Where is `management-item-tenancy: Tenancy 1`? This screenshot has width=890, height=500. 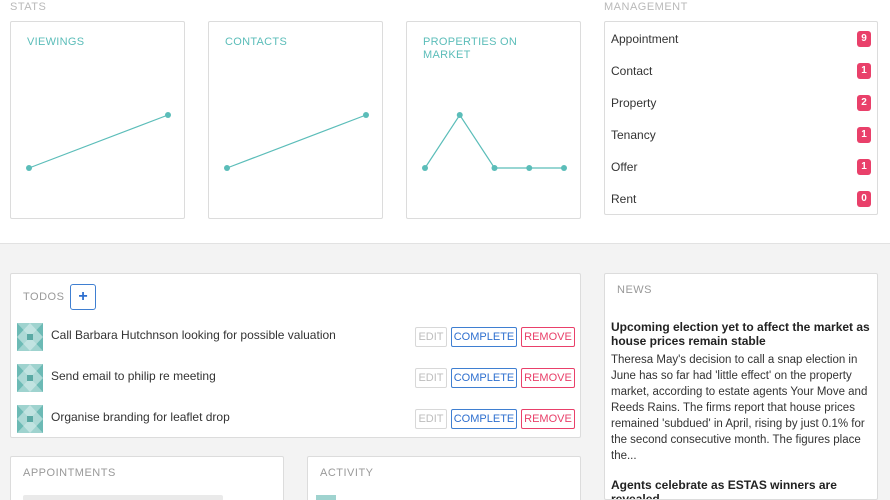 management-item-tenancy: Tenancy 1 is located at coordinates (741, 135).